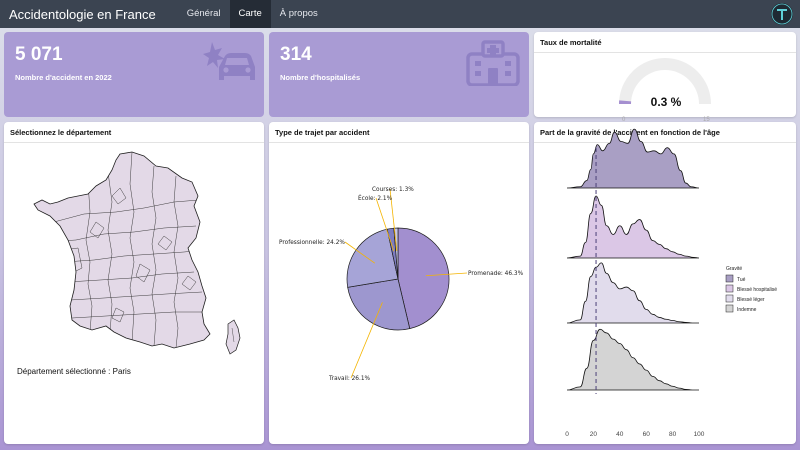 This screenshot has width=800, height=450. What do you see at coordinates (39, 54) in the screenshot?
I see `accidents-value: 5 071` at bounding box center [39, 54].